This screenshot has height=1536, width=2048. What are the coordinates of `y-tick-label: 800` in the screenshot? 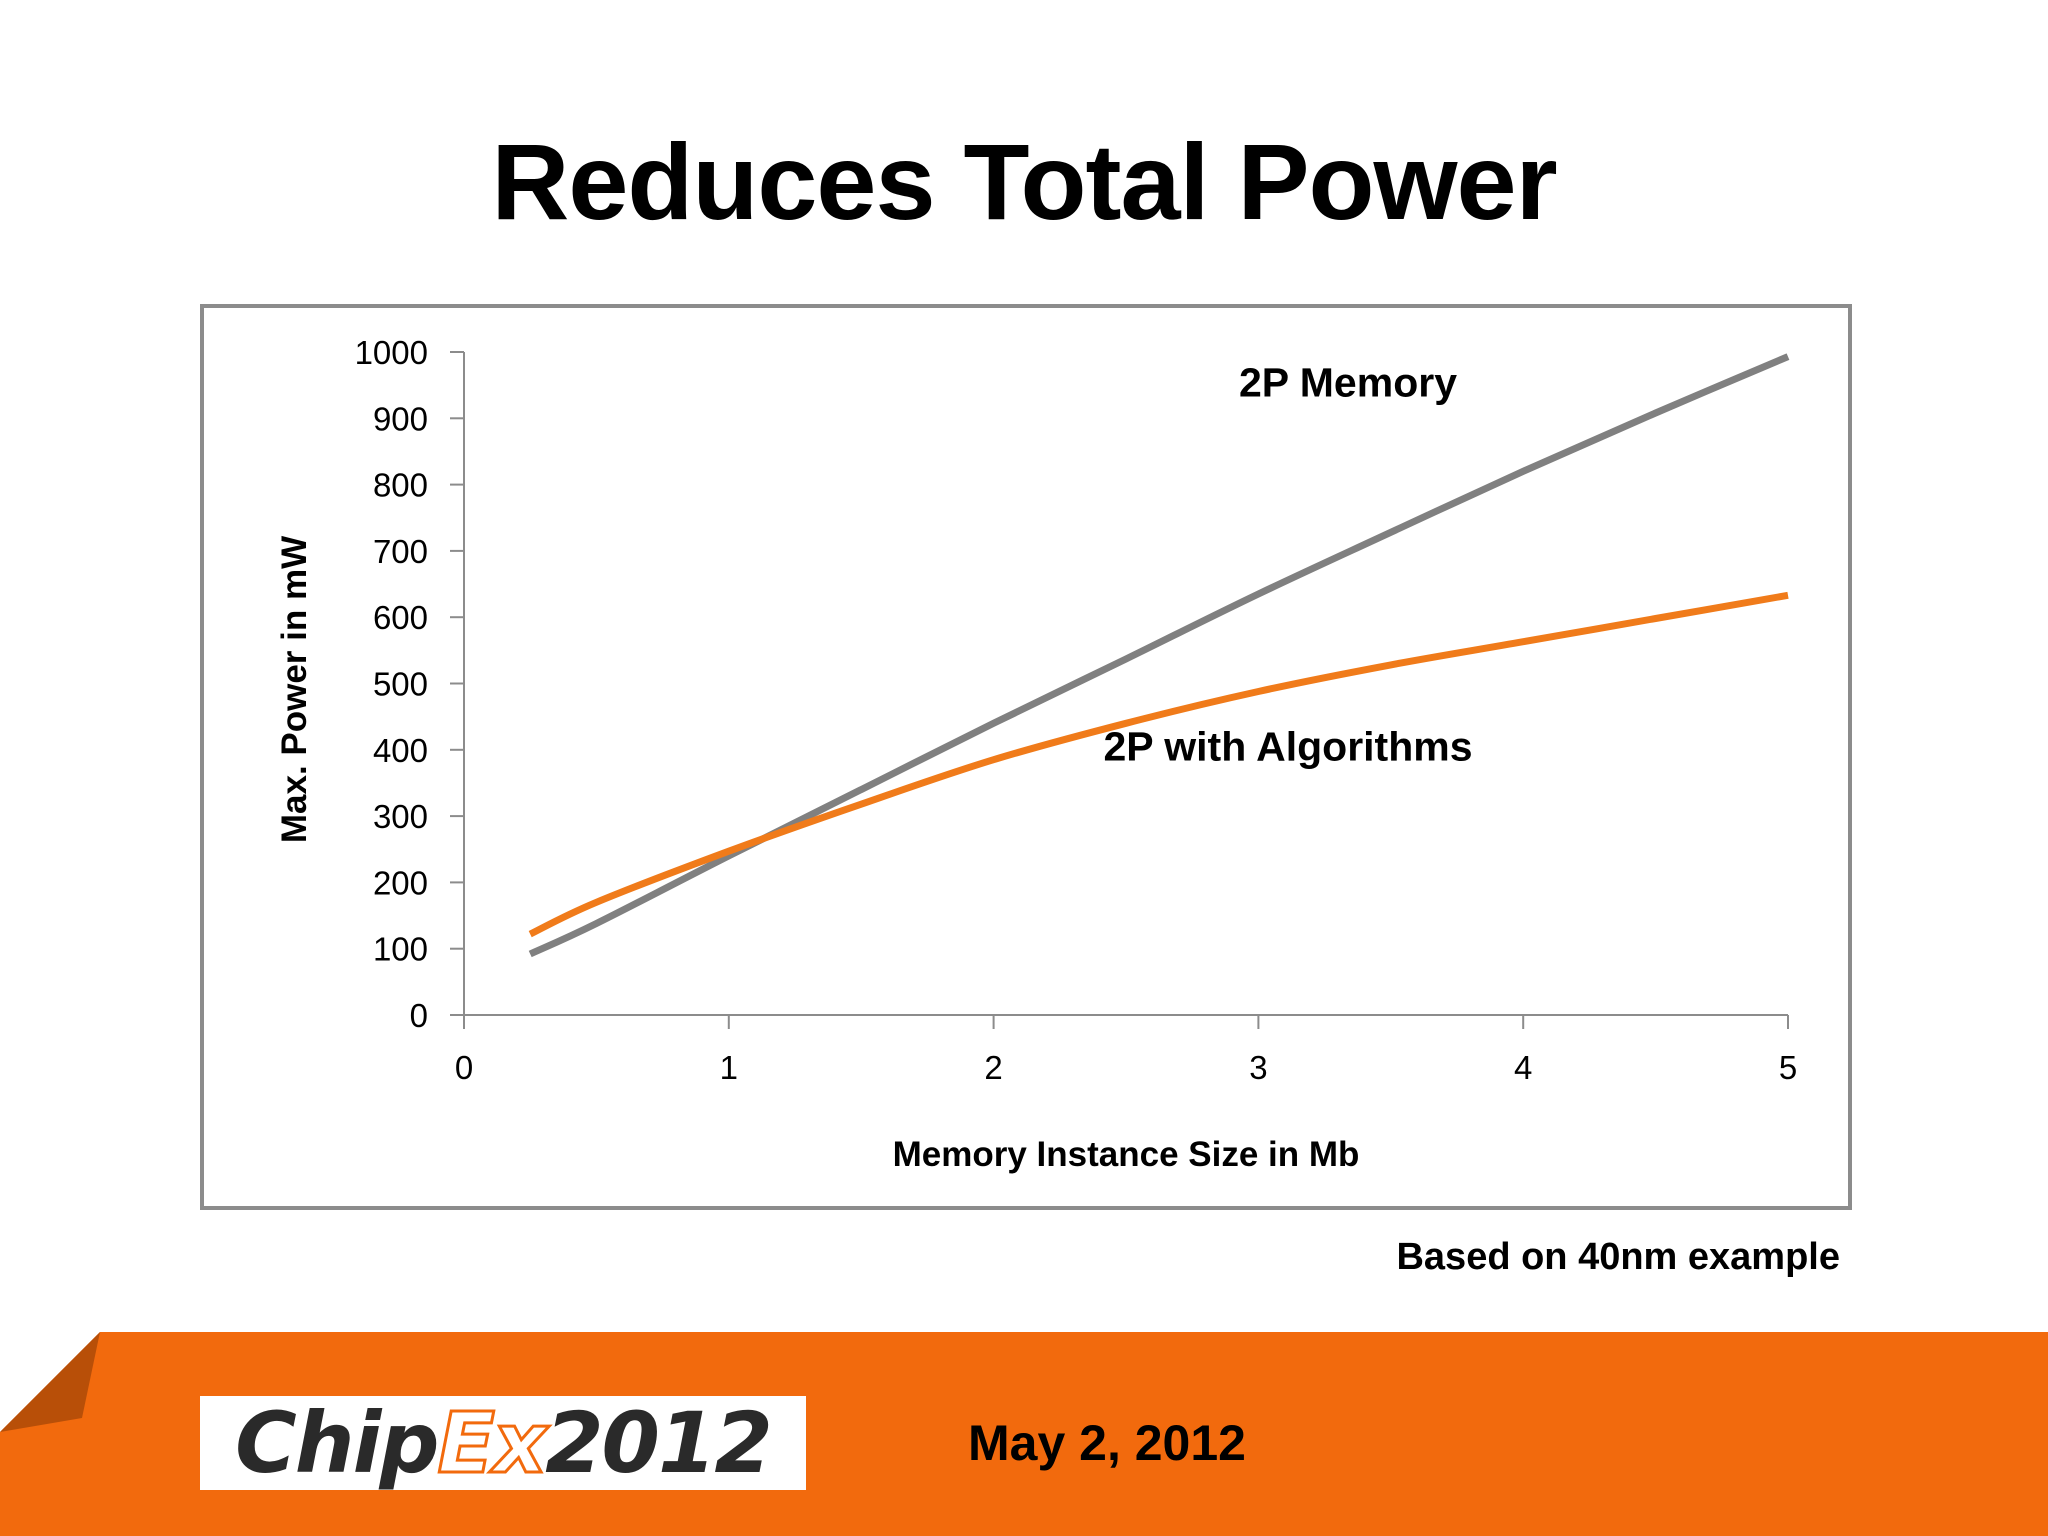 It's located at (400, 485).